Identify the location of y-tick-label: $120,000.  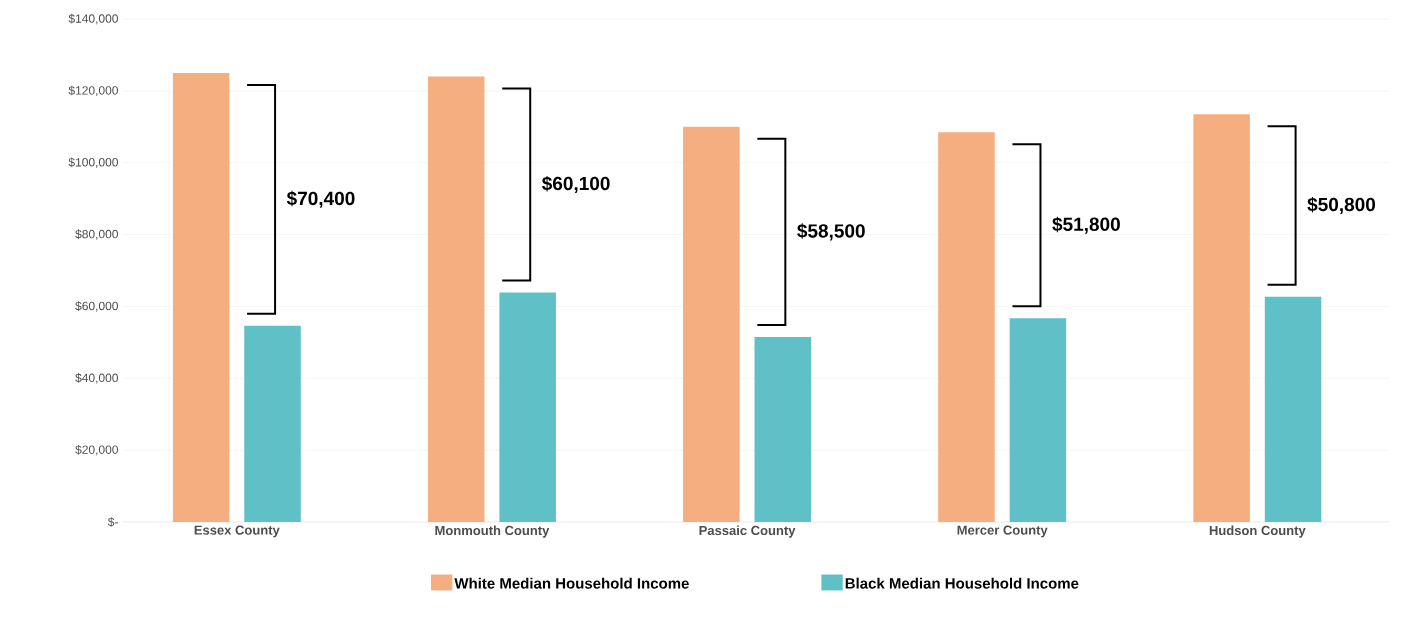
(93, 91).